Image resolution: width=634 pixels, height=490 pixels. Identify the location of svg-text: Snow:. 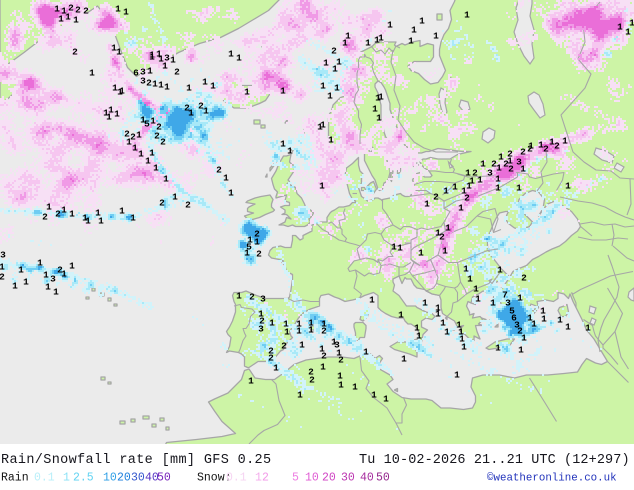
(214, 478).